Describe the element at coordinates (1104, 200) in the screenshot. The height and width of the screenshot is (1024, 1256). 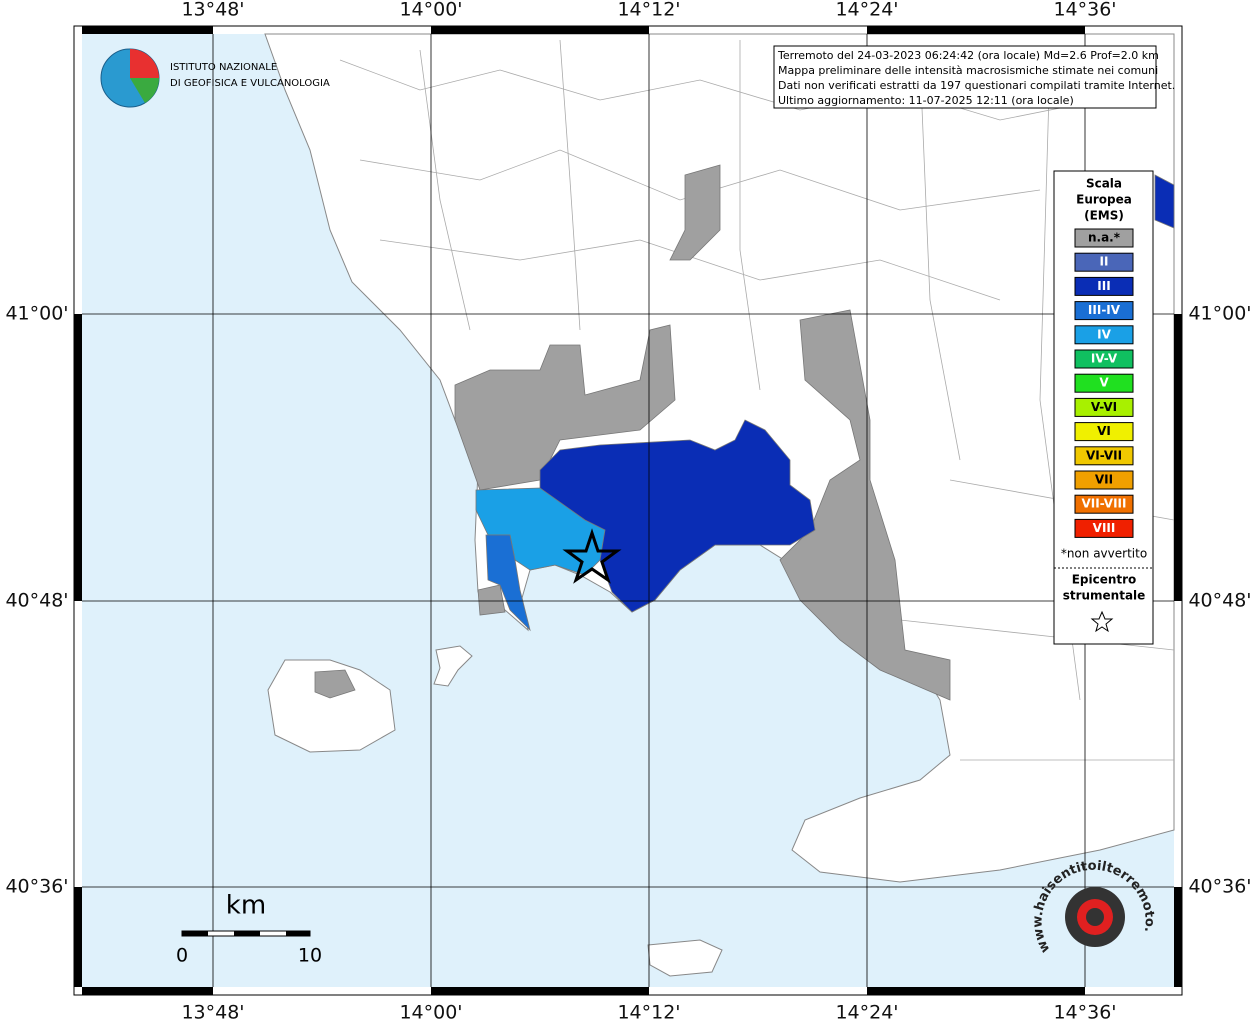
I see `legend-title: Europea` at that location.